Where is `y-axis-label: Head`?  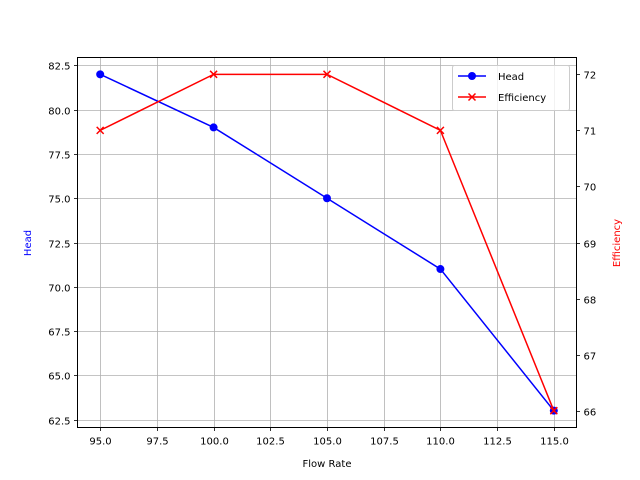
y-axis-label: Head is located at coordinates (28, 243).